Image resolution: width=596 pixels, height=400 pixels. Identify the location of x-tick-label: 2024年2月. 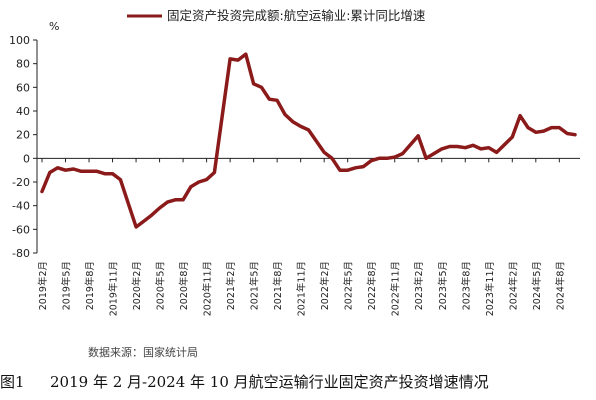
(513, 285).